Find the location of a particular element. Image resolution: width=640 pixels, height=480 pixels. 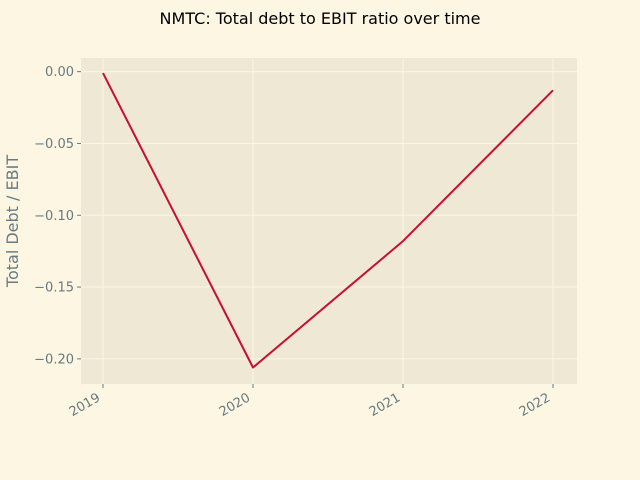

x-tick-label: 2021 is located at coordinates (385, 405).